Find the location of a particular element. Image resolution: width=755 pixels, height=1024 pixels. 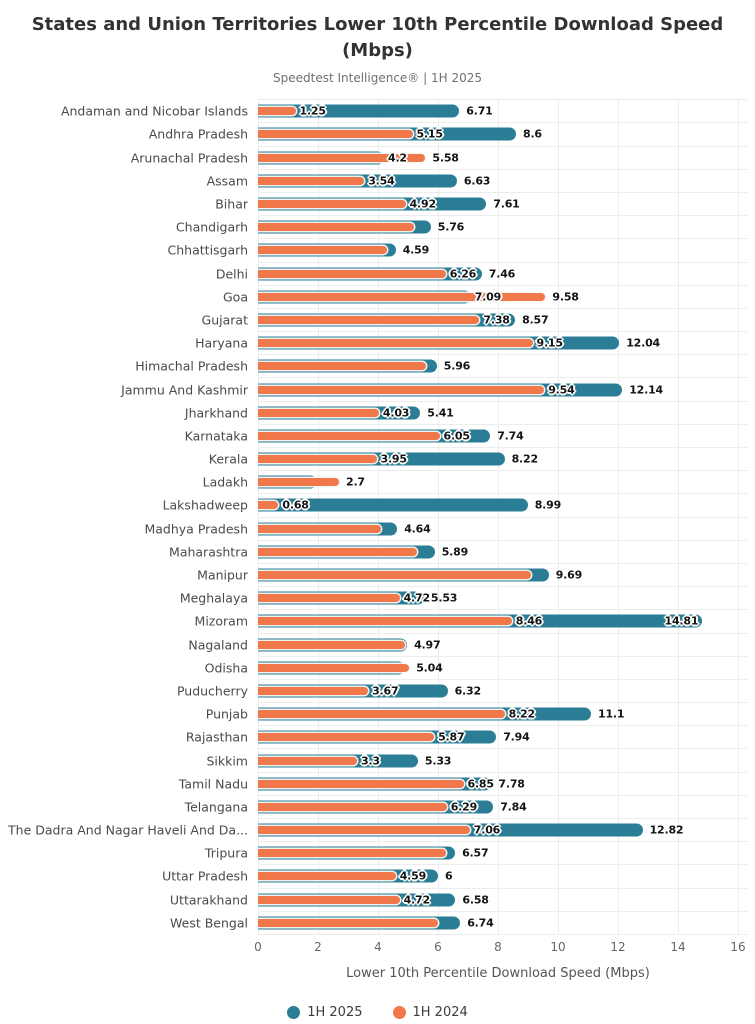

category-label: Mizoram is located at coordinates (221, 621).